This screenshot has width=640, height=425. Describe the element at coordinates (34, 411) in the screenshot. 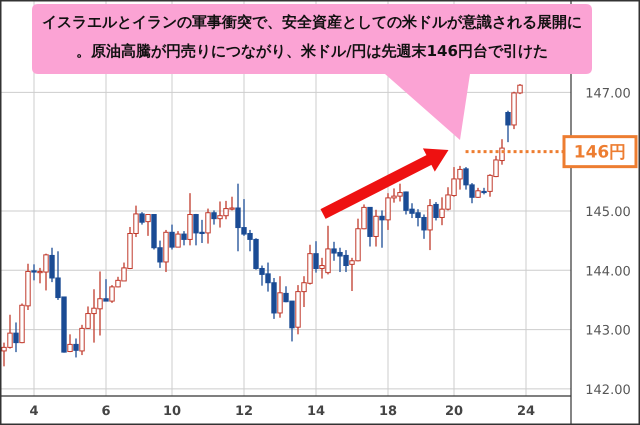

I see `x-tick-label: 4` at that location.